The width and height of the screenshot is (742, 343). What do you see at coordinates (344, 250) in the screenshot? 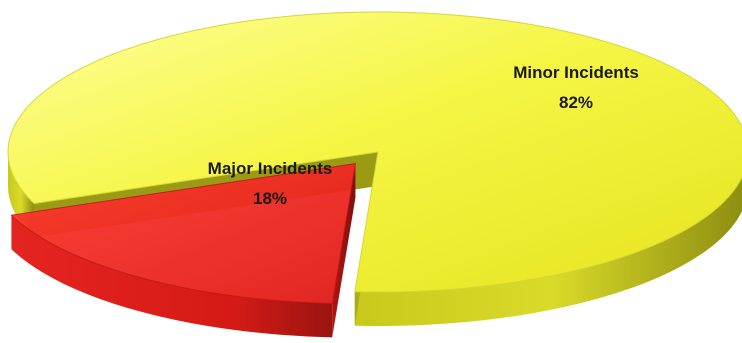
I see `major-slice-cut-face` at bounding box center [344, 250].